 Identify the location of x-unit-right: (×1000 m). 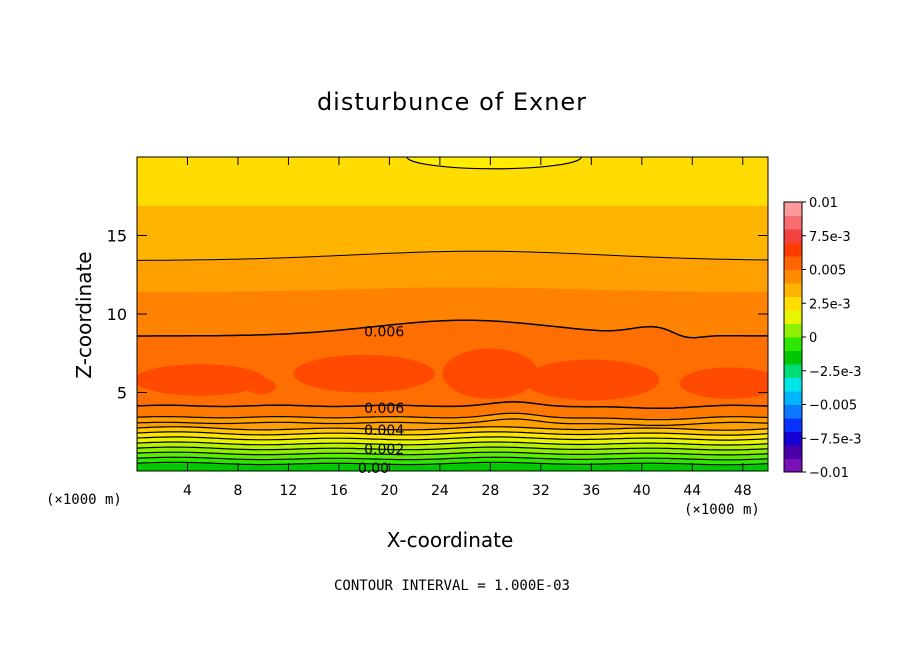
(722, 510).